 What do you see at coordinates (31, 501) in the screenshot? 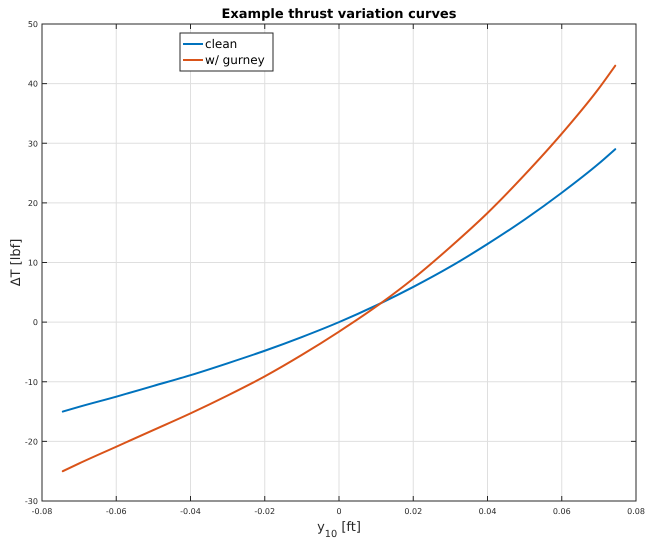
I see `y-tick-label: -30` at bounding box center [31, 501].